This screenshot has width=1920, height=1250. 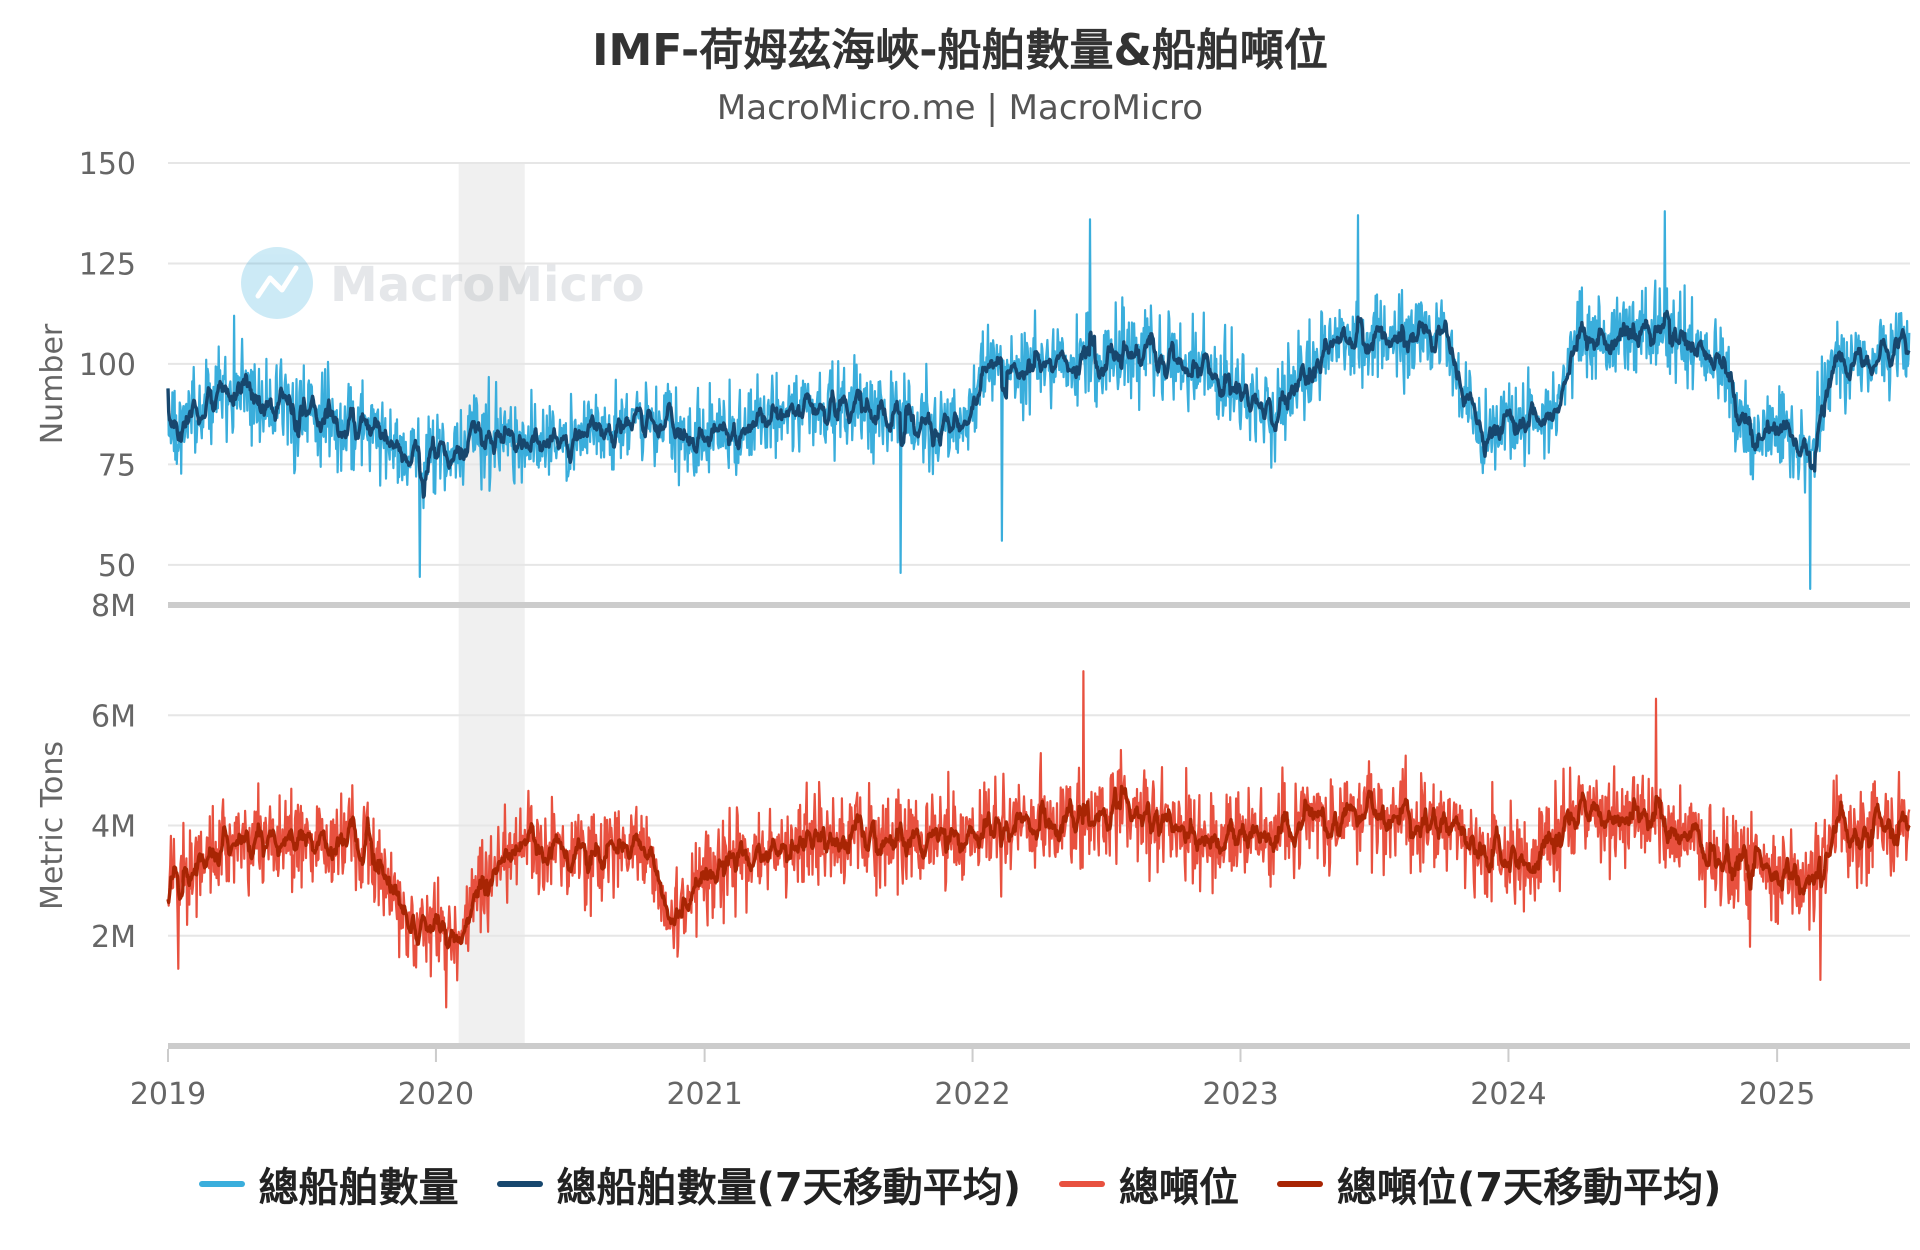 What do you see at coordinates (436, 1094) in the screenshot?
I see `x-tick-label: 2020` at bounding box center [436, 1094].